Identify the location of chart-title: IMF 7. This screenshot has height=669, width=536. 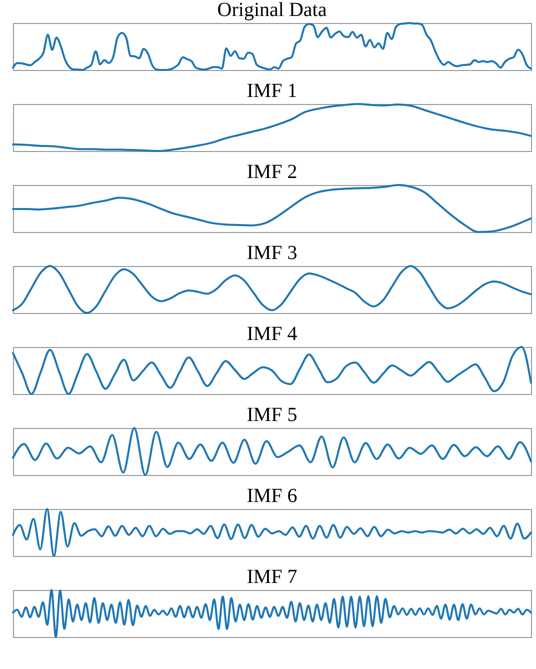
(272, 577).